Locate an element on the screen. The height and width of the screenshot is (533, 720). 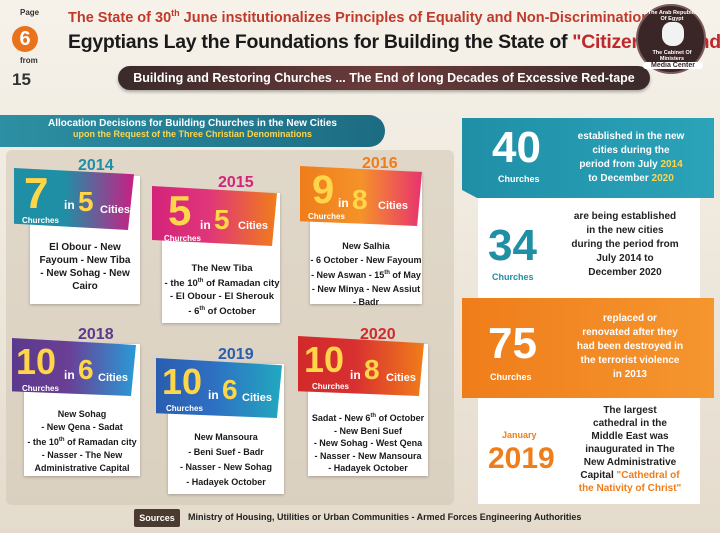
page-label: Page is located at coordinates (30, 12).